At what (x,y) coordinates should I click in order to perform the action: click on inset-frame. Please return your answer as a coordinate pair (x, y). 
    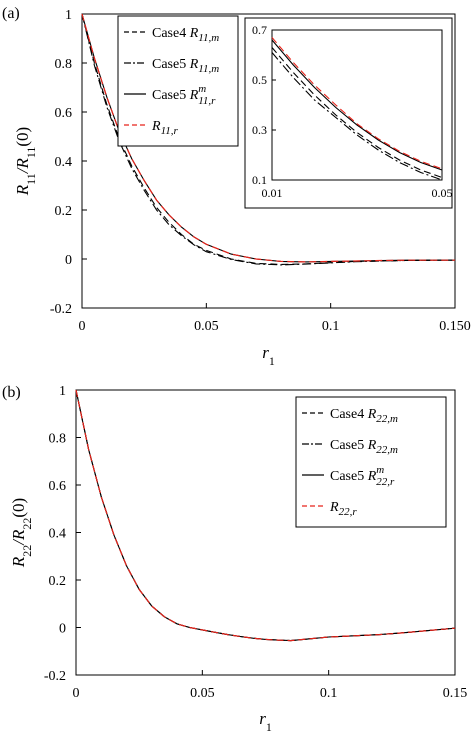
    Looking at the image, I should click on (357, 105).